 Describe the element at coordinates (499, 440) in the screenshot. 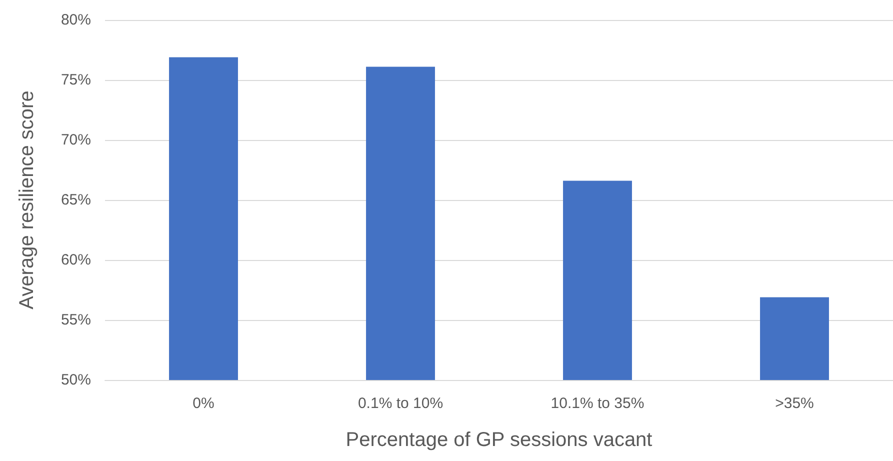

I see `x-axis-title: Percentage of GP sessions vacant` at that location.